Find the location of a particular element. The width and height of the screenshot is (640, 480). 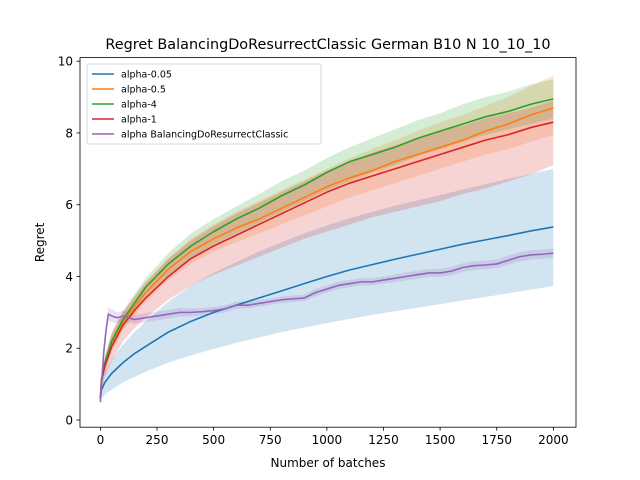

y-tick-label-3: 6 is located at coordinates (69, 205).